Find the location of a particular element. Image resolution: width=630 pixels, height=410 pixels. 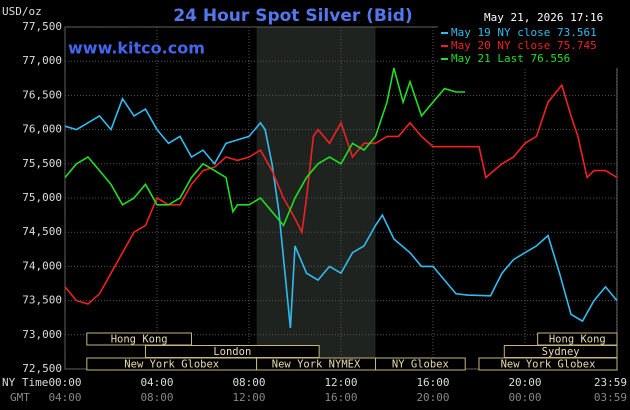

y-tick-label: 75,000 is located at coordinates (42, 197).